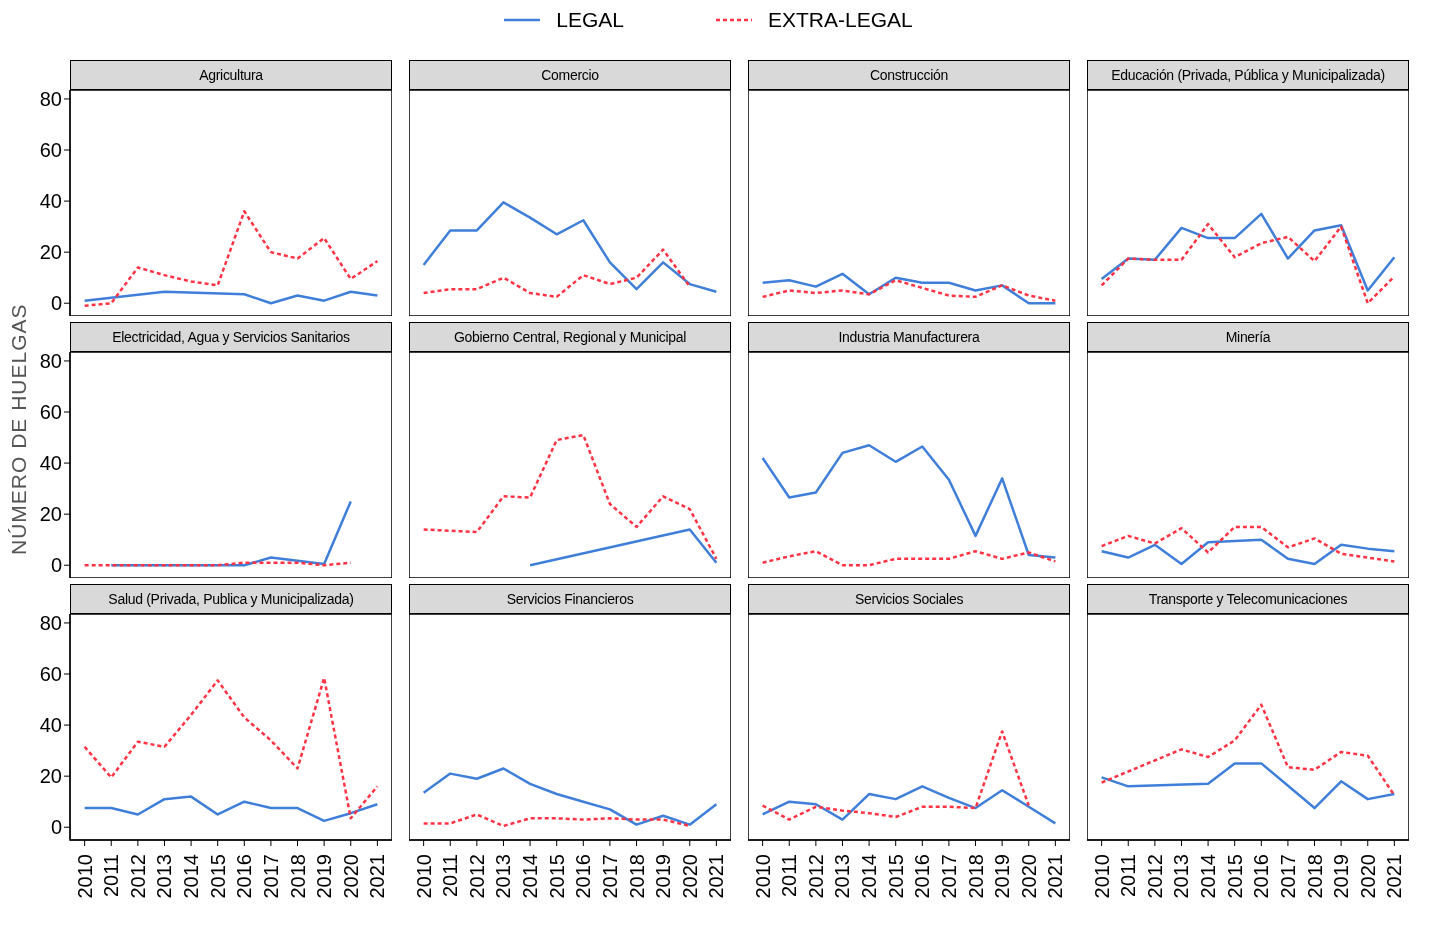  Describe the element at coordinates (570, 337) in the screenshot. I see `chart-title: Gobierno Central, Regional y Municipal` at that location.